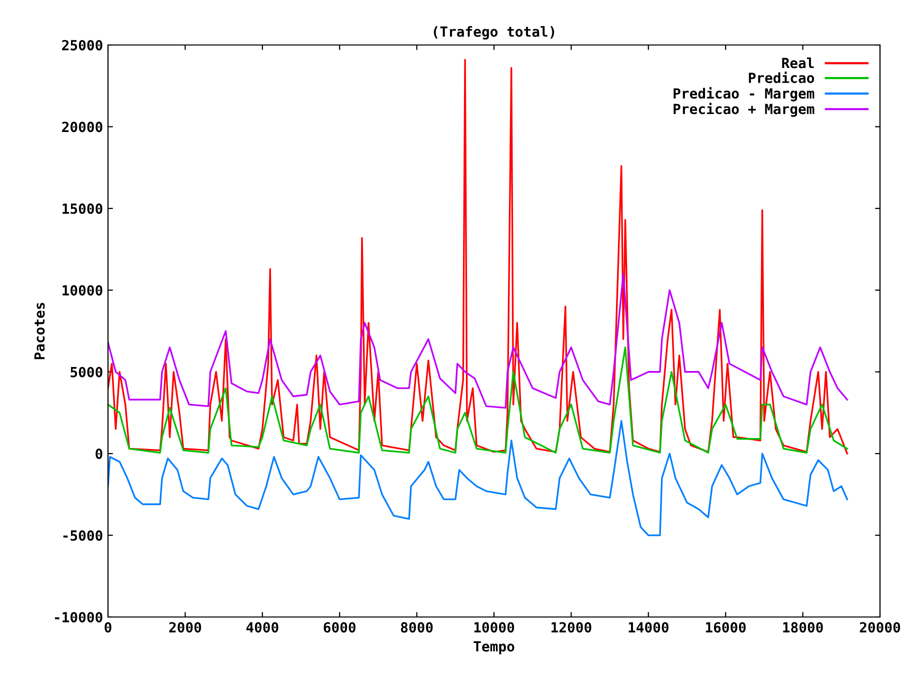  I want to click on y-axis-title: Pacotes, so click(39, 331).